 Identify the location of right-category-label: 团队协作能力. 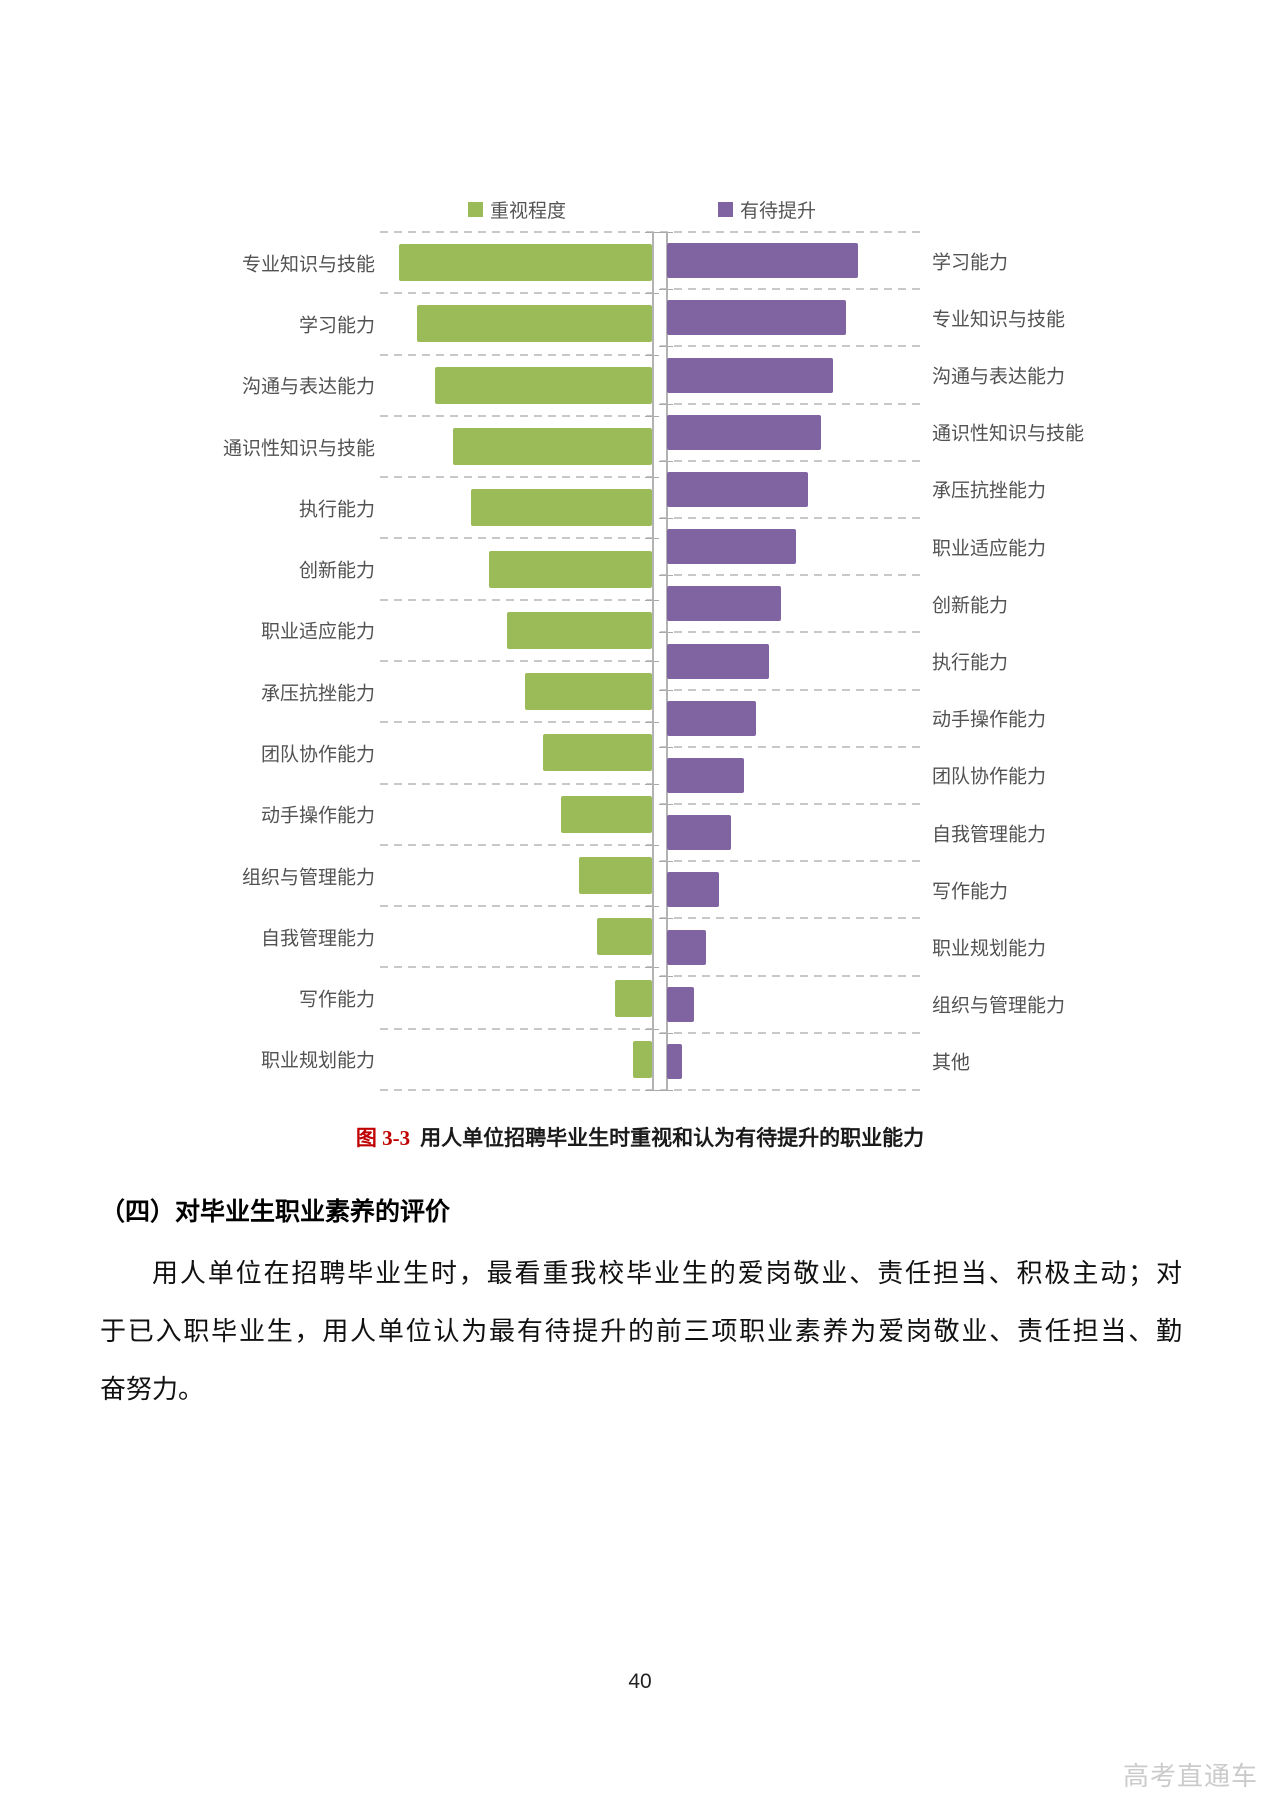
(989, 777).